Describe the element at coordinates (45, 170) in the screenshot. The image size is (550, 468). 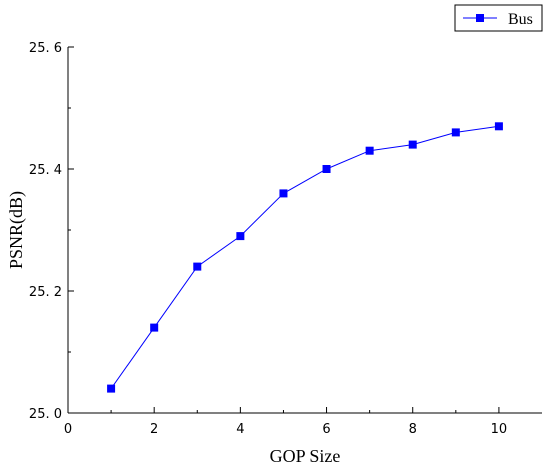
I see `y-tick-label: 25. 4` at that location.